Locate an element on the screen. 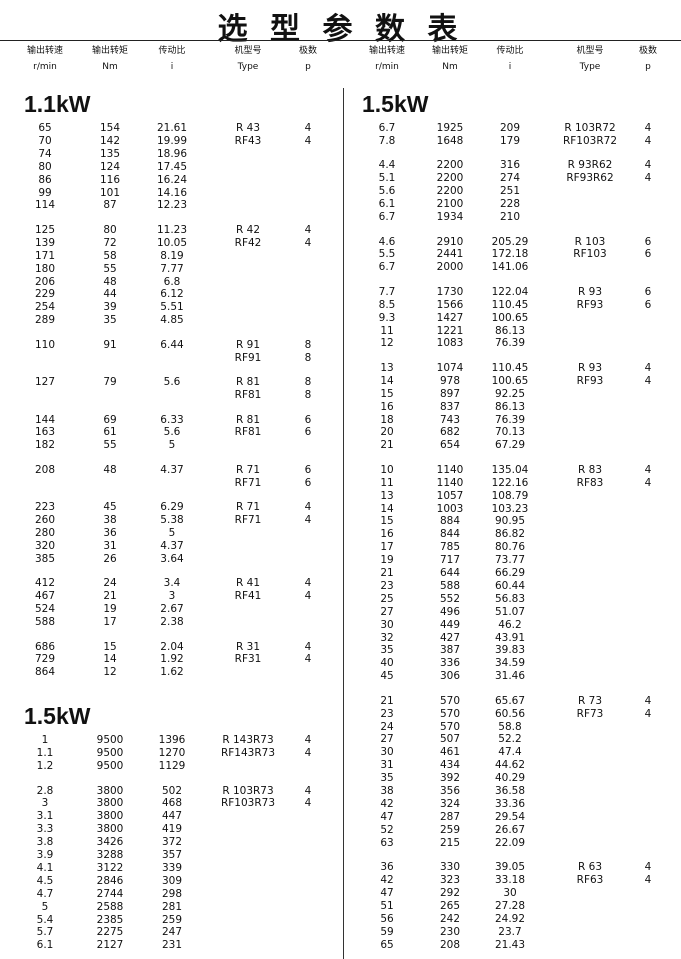 This screenshot has height=959, width=681. cell-torque: 1427 is located at coordinates (450, 317).